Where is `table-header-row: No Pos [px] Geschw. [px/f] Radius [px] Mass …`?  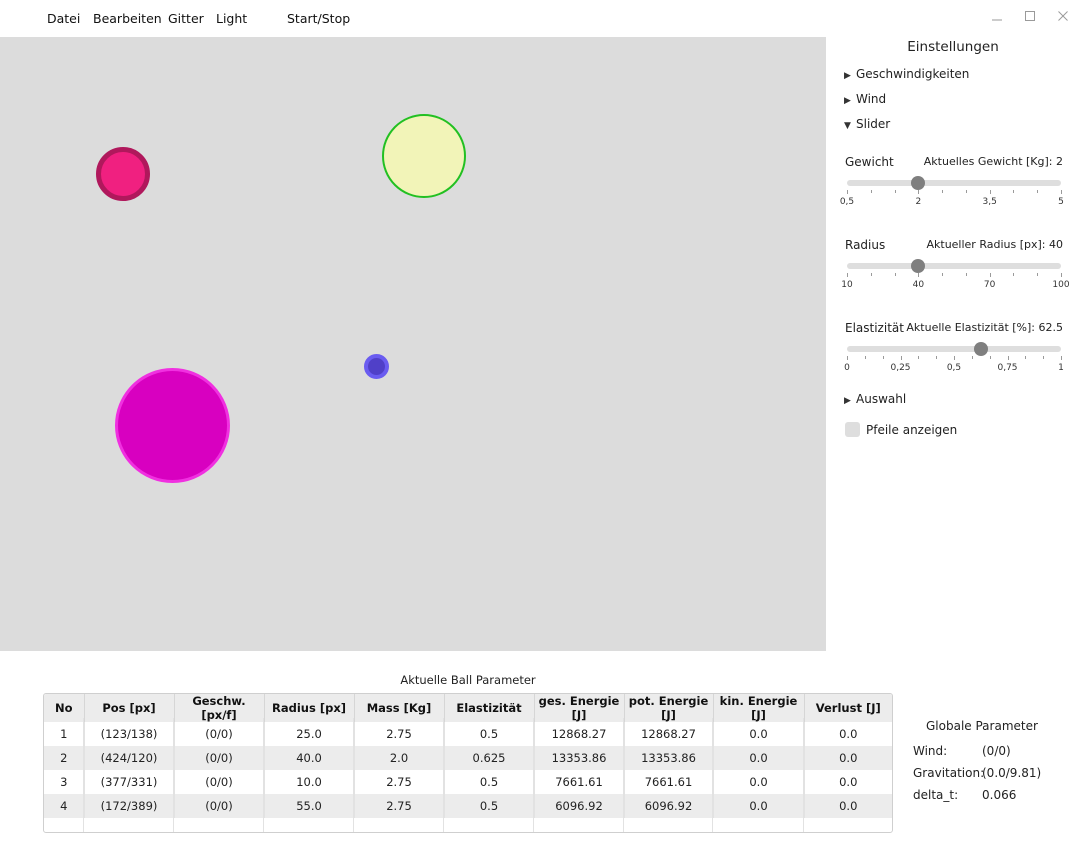
table-header-row: No Pos [px] Geschw. [px/f] Radius [px] Mass … is located at coordinates (468, 708).